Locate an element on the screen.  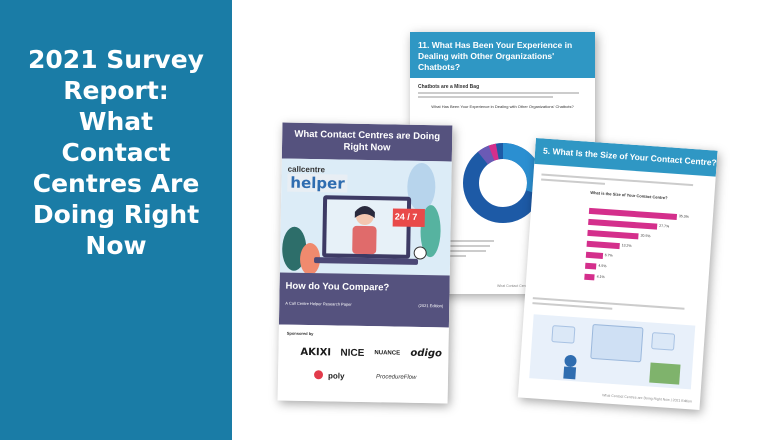
title-line: Doing Right is located at coordinates (116, 214).